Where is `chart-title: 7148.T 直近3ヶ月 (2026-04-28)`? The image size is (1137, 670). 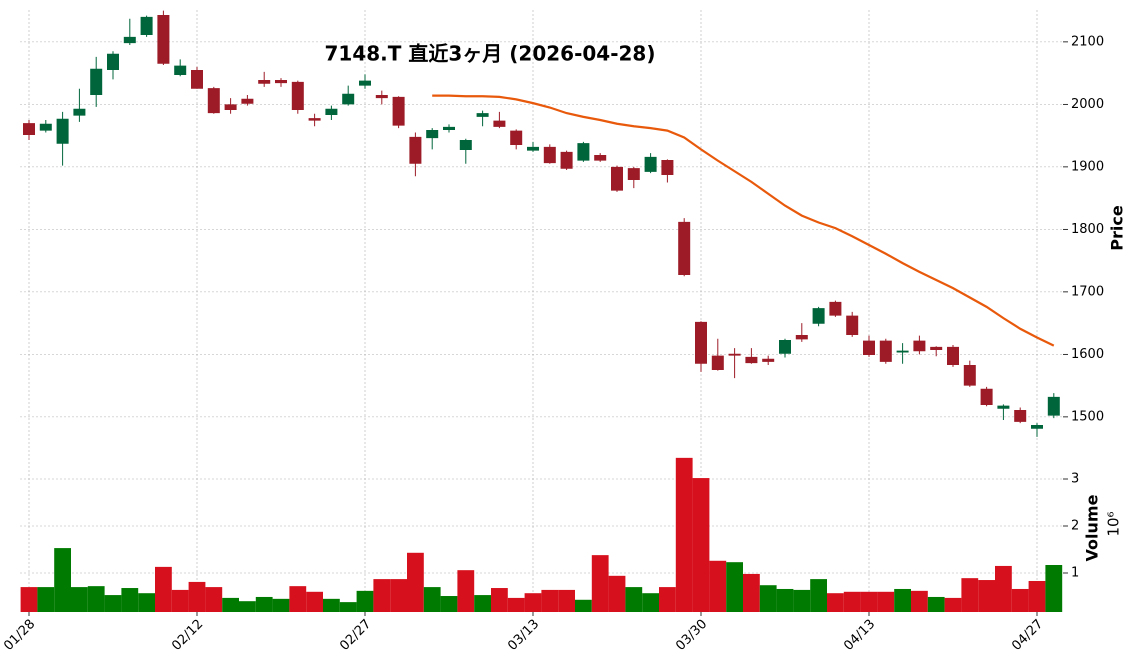 chart-title: 7148.T 直近3ヶ月 (2026-04-28) is located at coordinates (490, 54).